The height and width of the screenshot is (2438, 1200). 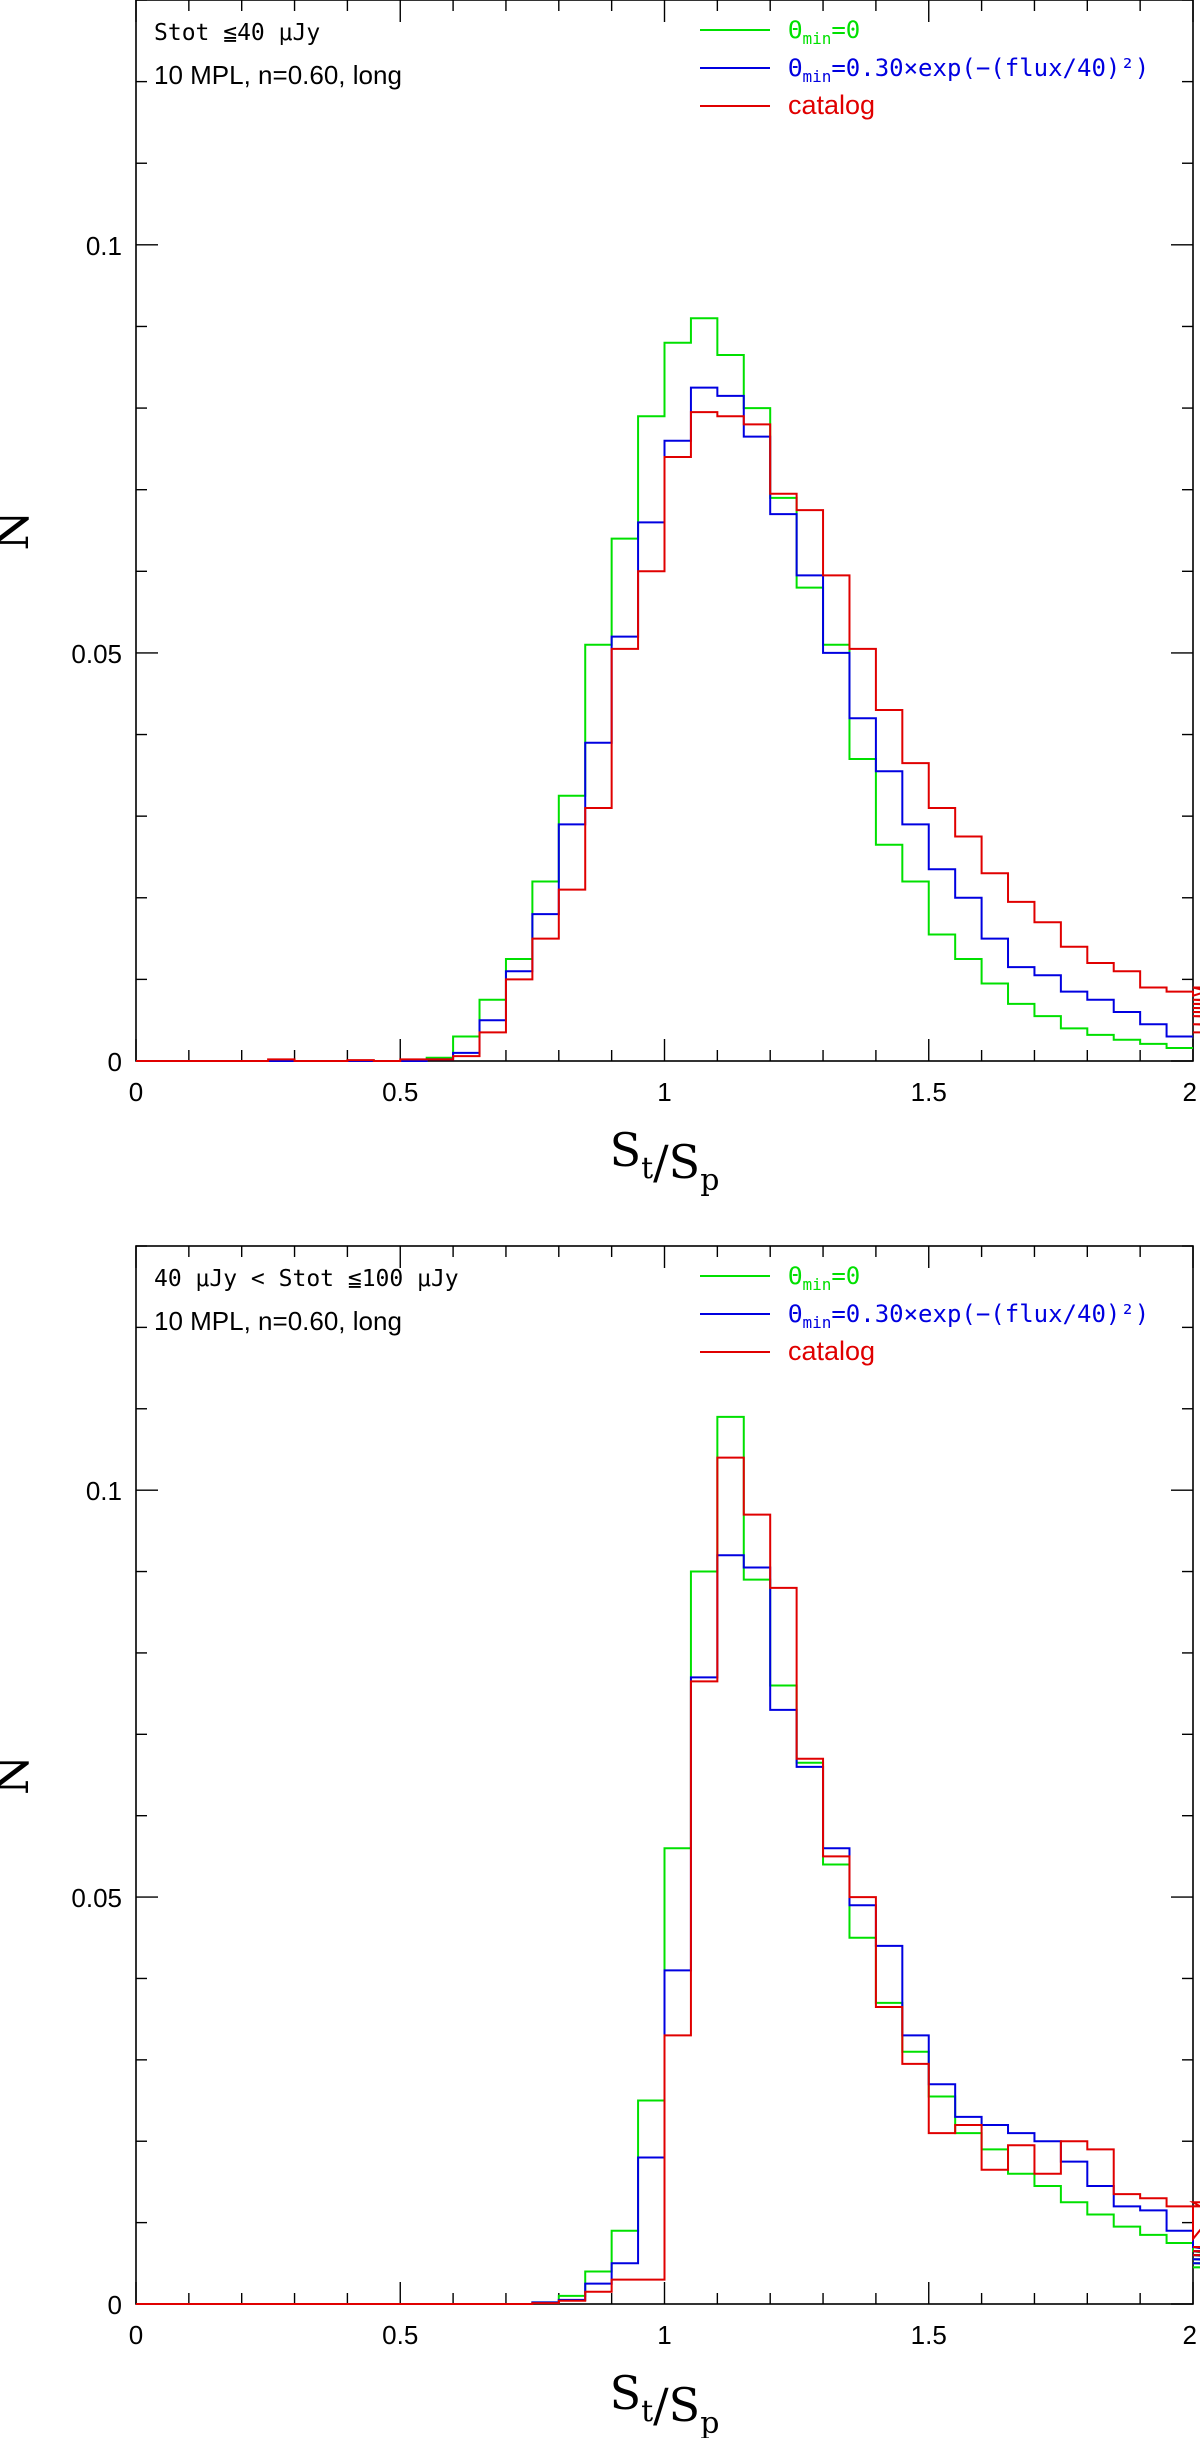 What do you see at coordinates (237, 33) in the screenshot?
I see `annotation-flux-range: Stot ≦40 μJy` at bounding box center [237, 33].